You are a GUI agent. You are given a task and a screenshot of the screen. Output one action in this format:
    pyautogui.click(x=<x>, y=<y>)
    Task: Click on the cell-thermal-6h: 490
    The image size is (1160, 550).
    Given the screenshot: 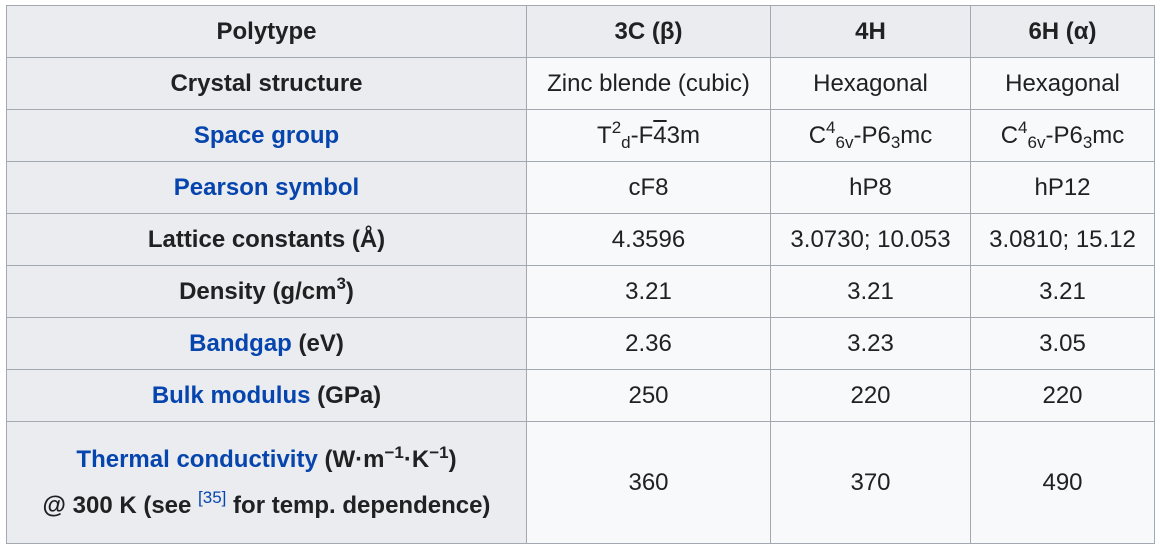 What is the action you would take?
    pyautogui.click(x=1062, y=482)
    